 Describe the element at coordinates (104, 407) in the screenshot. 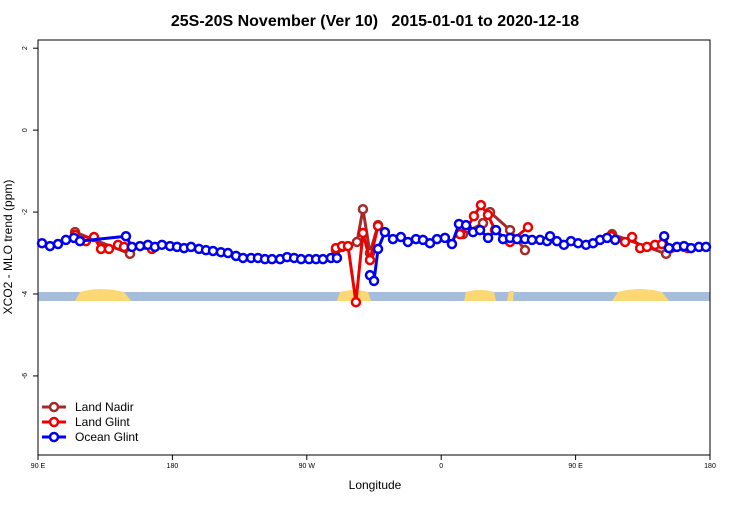

I see `legend-label: Land Nadir` at that location.